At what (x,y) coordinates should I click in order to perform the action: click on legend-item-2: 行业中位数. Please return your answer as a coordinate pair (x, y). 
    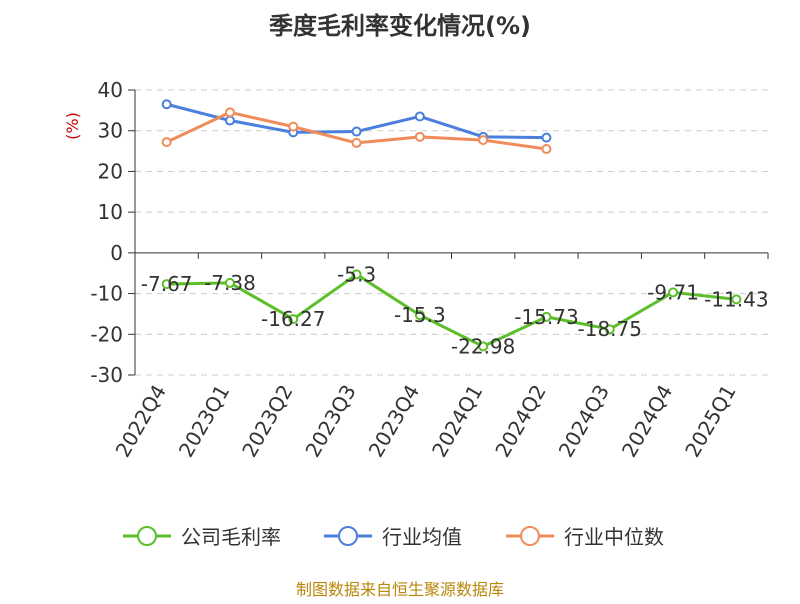
    Looking at the image, I should click on (585, 537).